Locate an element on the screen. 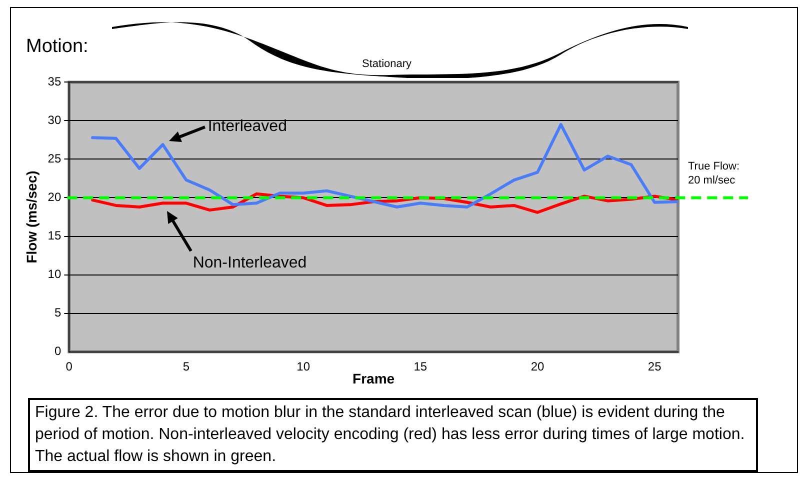  y-axis-title: Flow (ms/sec) is located at coordinates (31, 217).